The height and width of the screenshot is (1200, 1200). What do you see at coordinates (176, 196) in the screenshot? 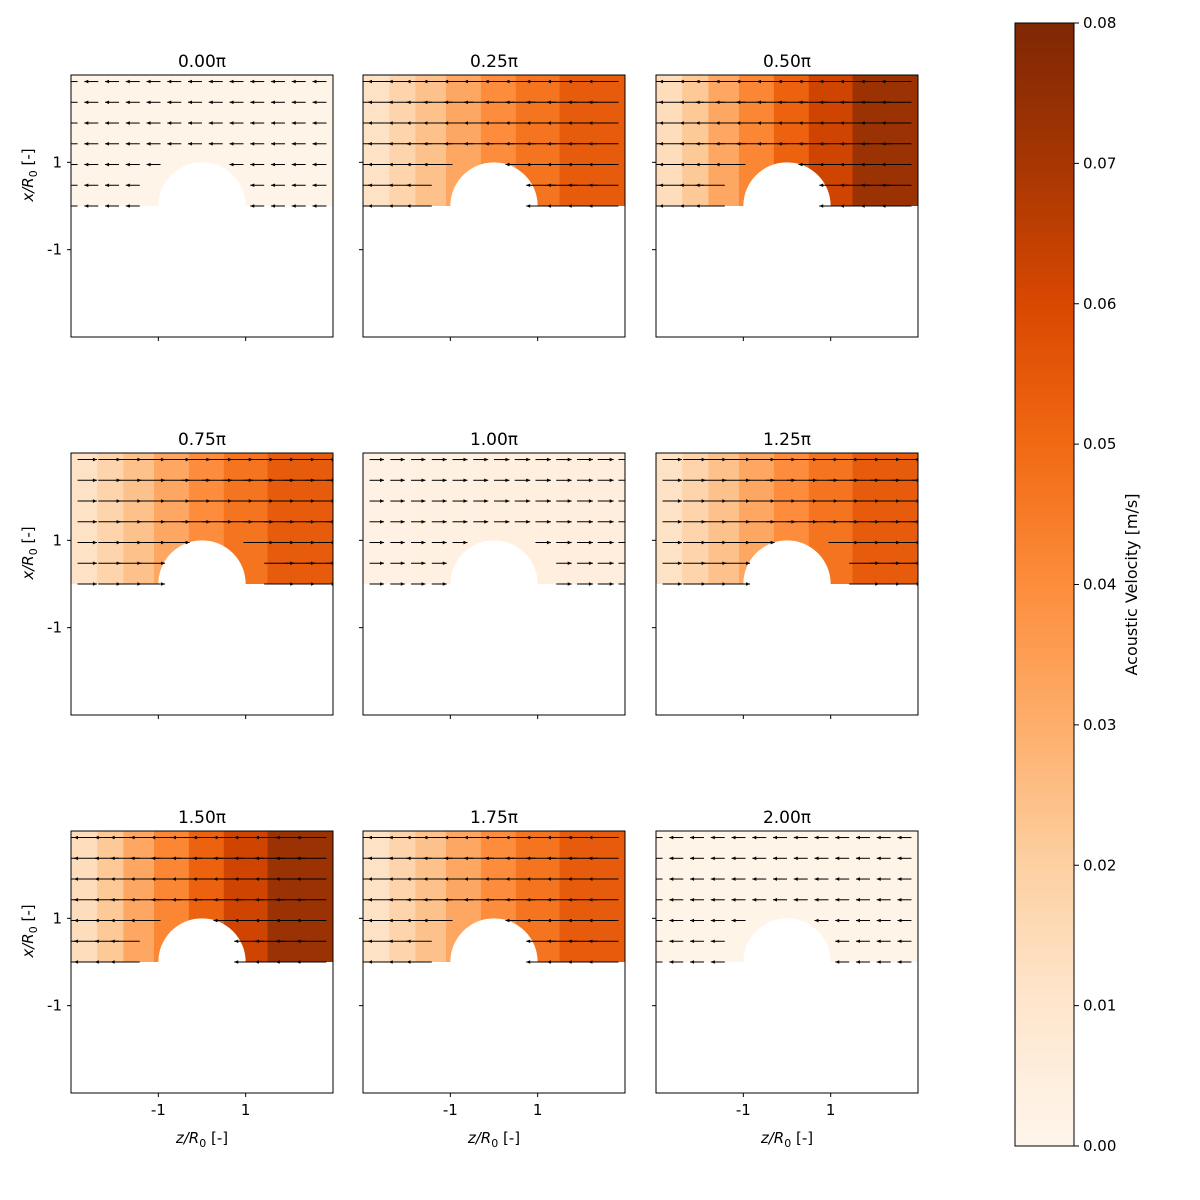
I see `panel-0: 0.00π 1 -1 x/R0 [-]` at bounding box center [176, 196].